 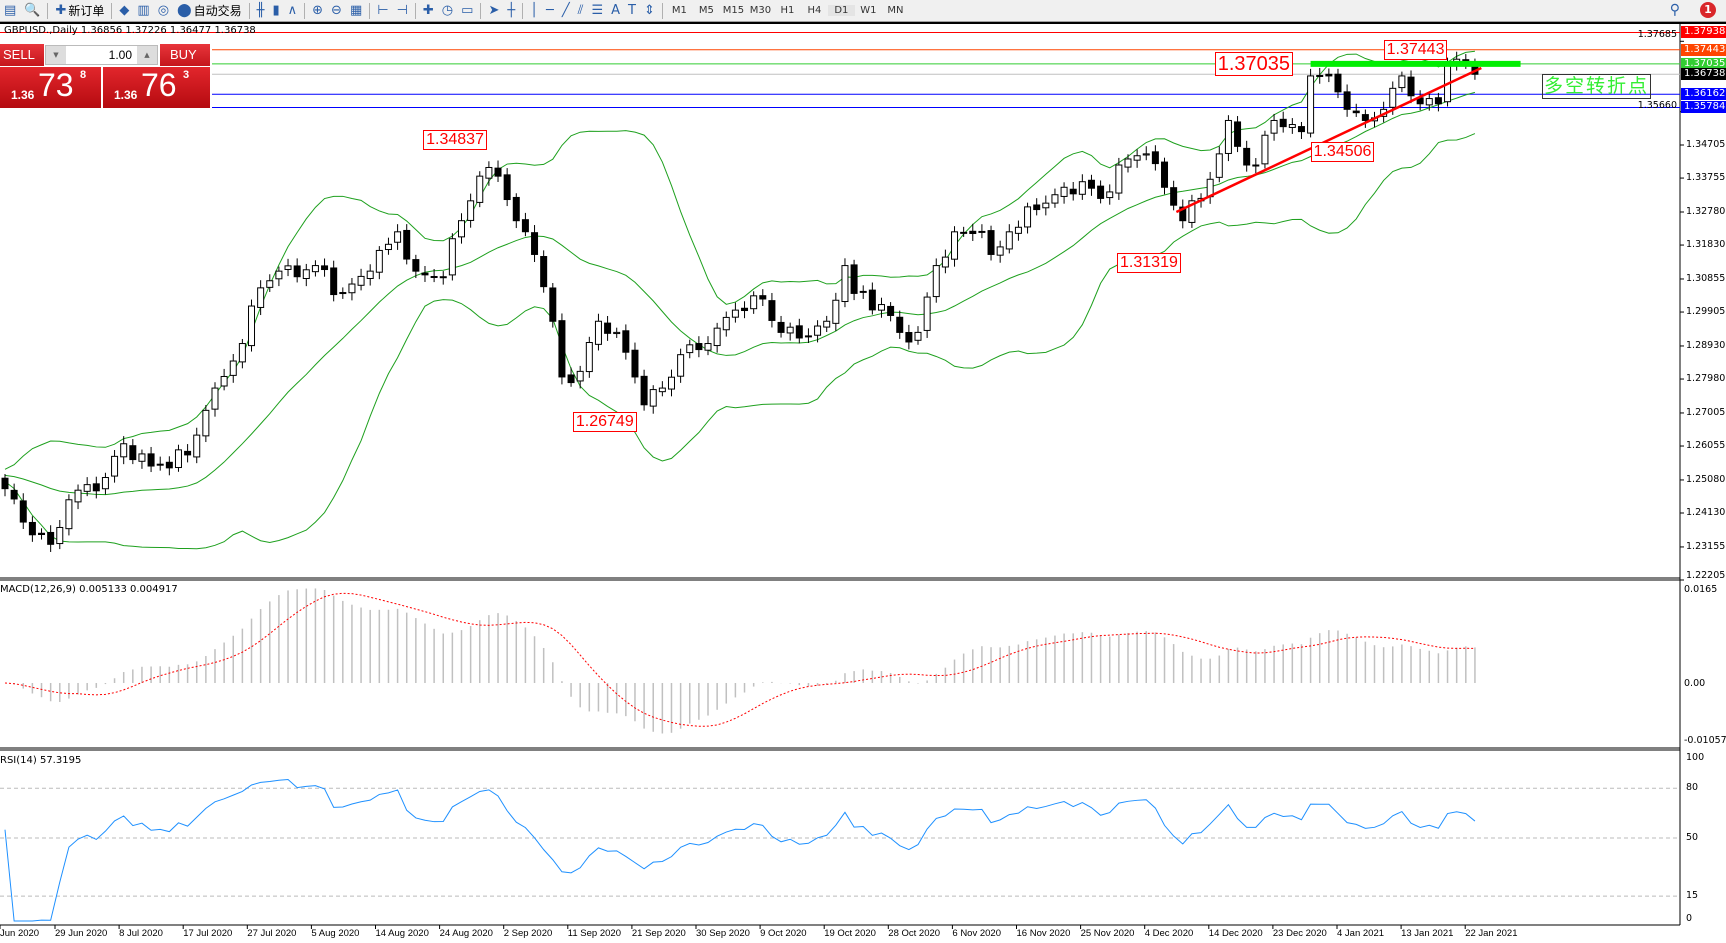 What do you see at coordinates (143, 11) in the screenshot?
I see `history-center-button: ▥` at bounding box center [143, 11].